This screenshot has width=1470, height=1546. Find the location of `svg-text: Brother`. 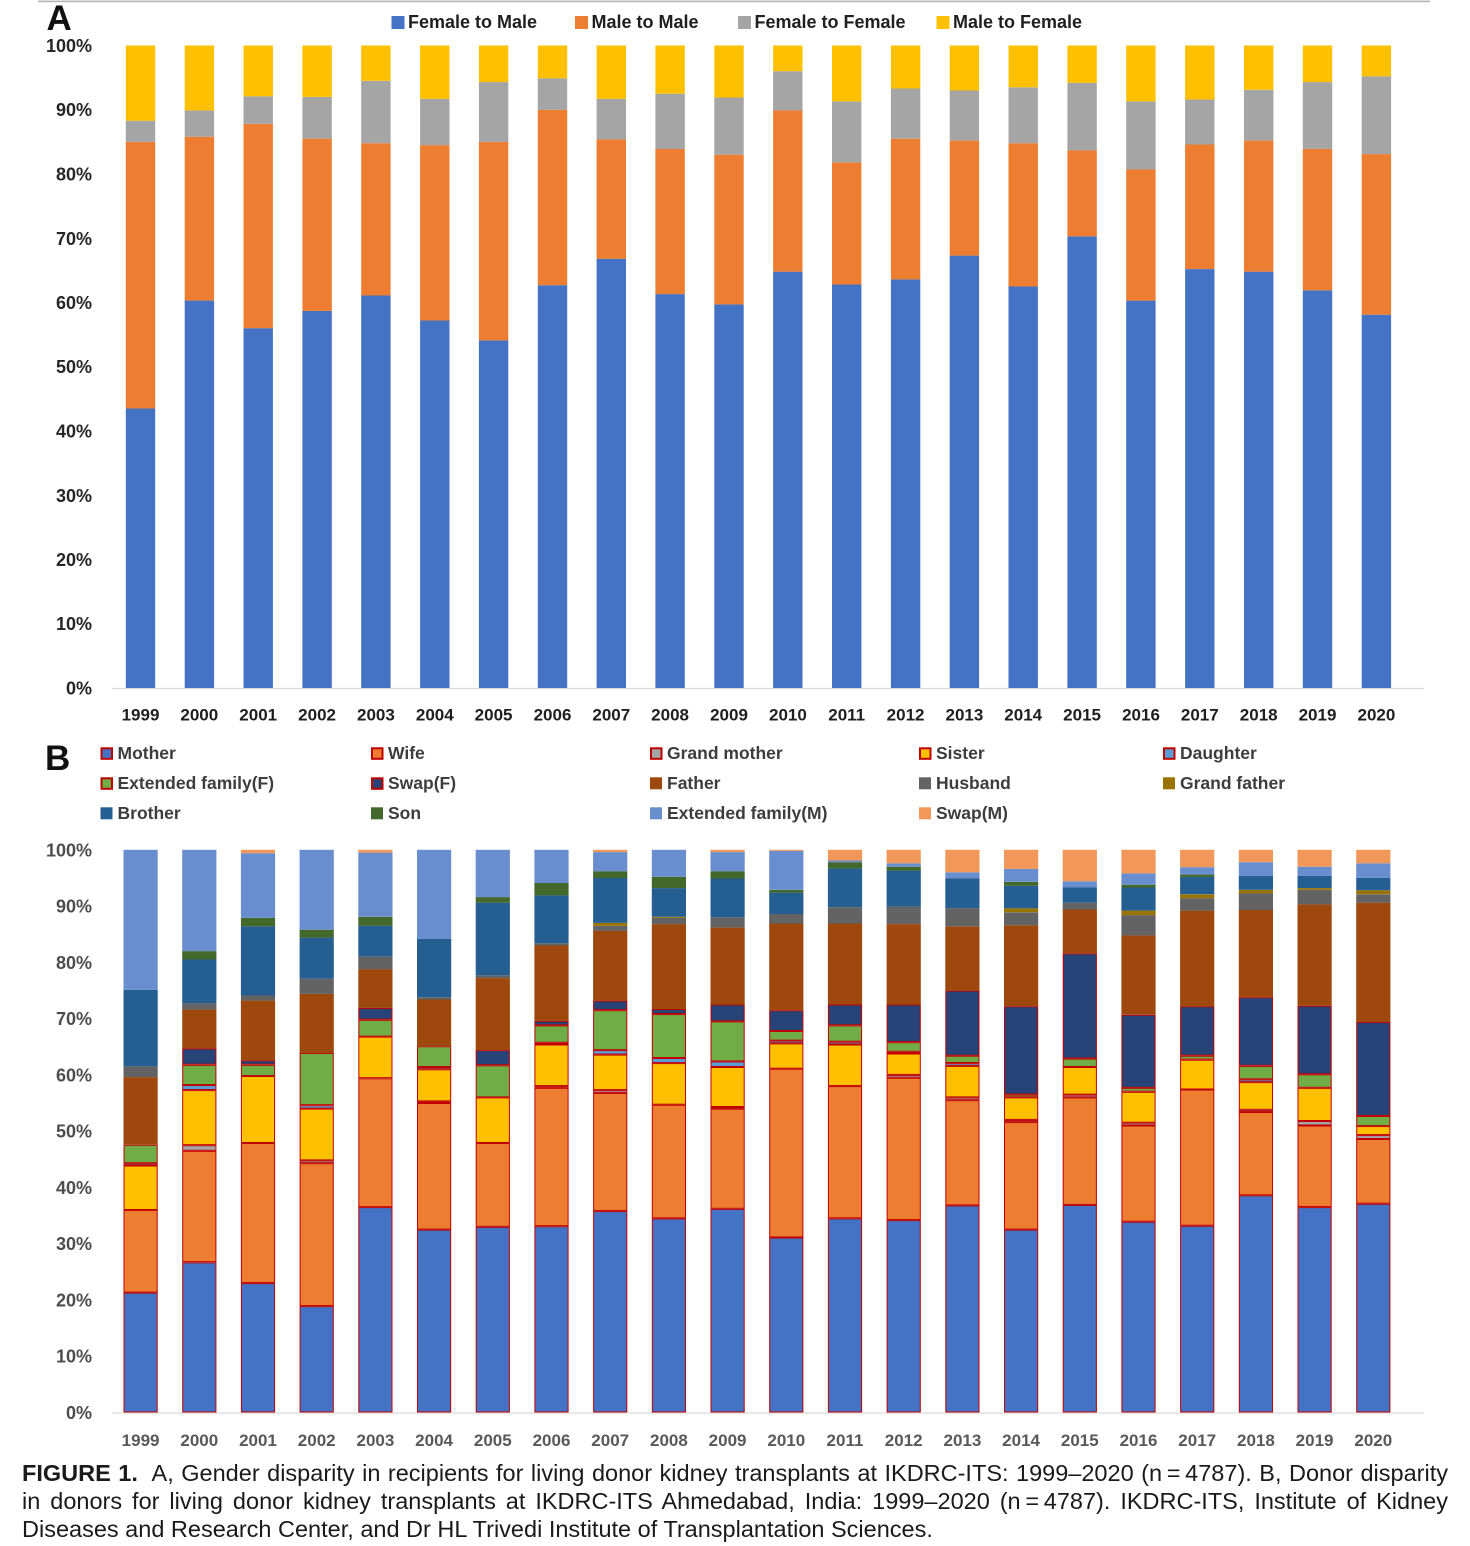

svg-text: Brother is located at coordinates (149, 813).